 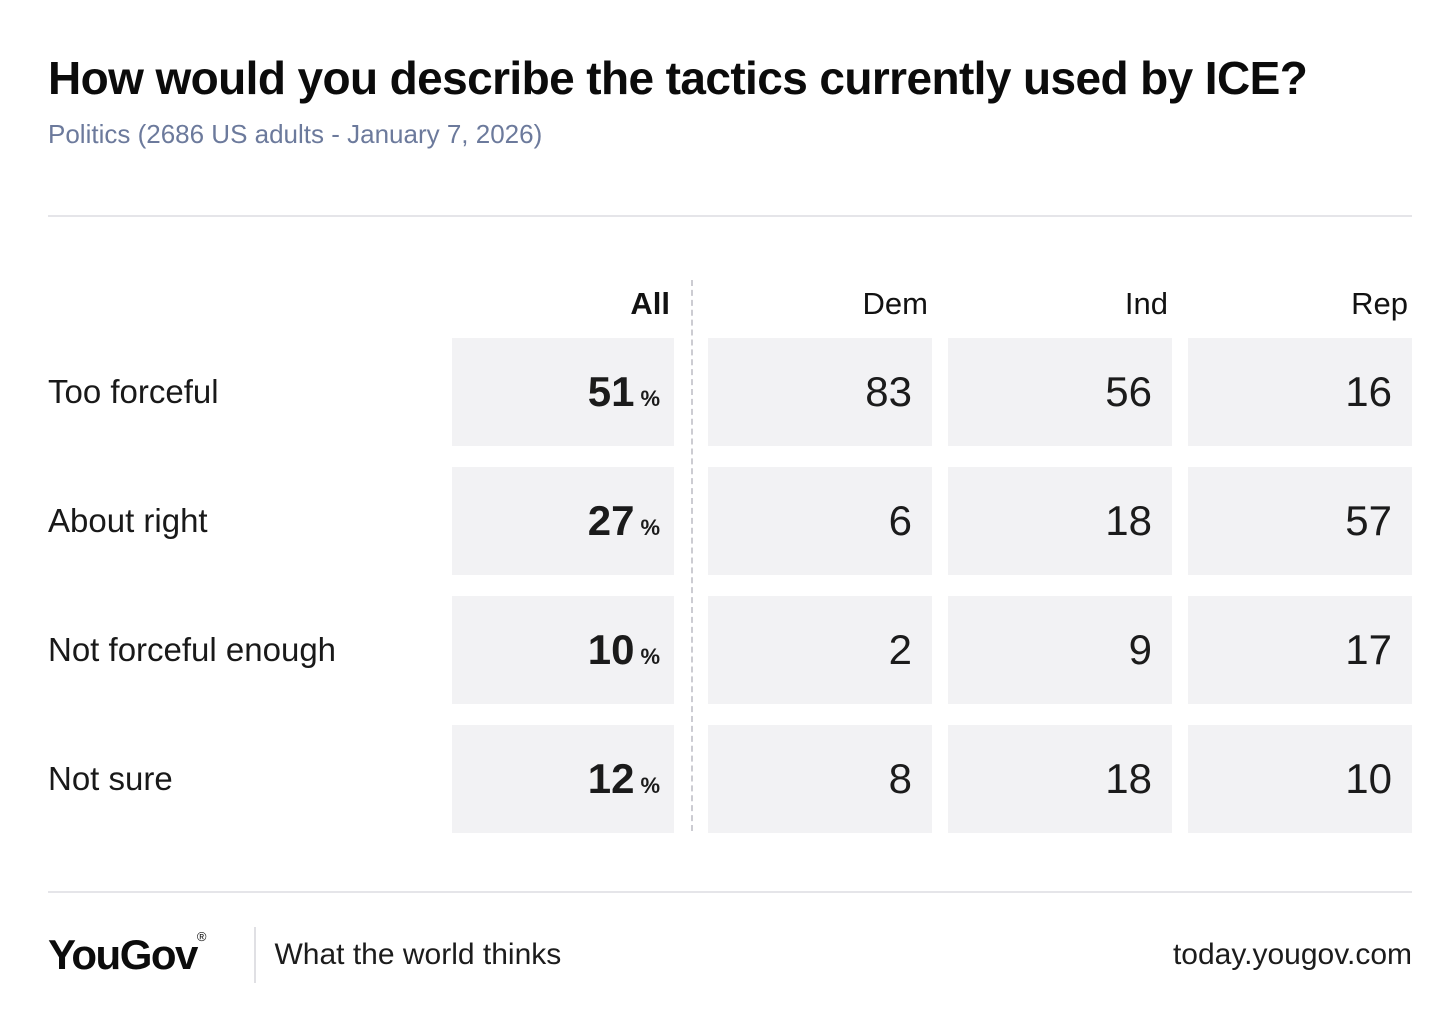 What do you see at coordinates (820, 520) in the screenshot?
I see `cell-dem: 6` at bounding box center [820, 520].